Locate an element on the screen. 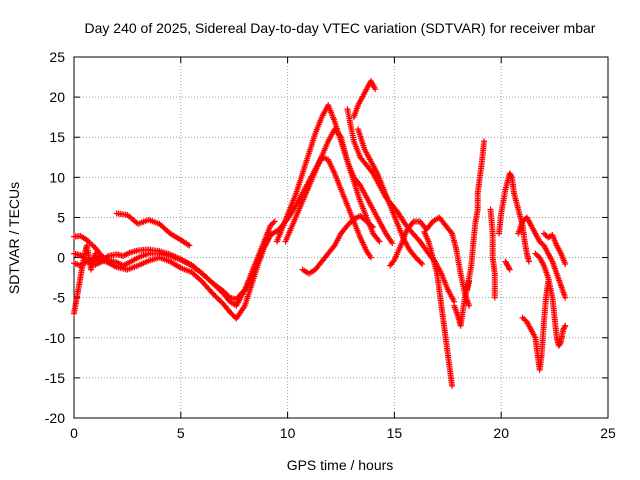  y-tick-label: -20 is located at coordinates (55, 418).